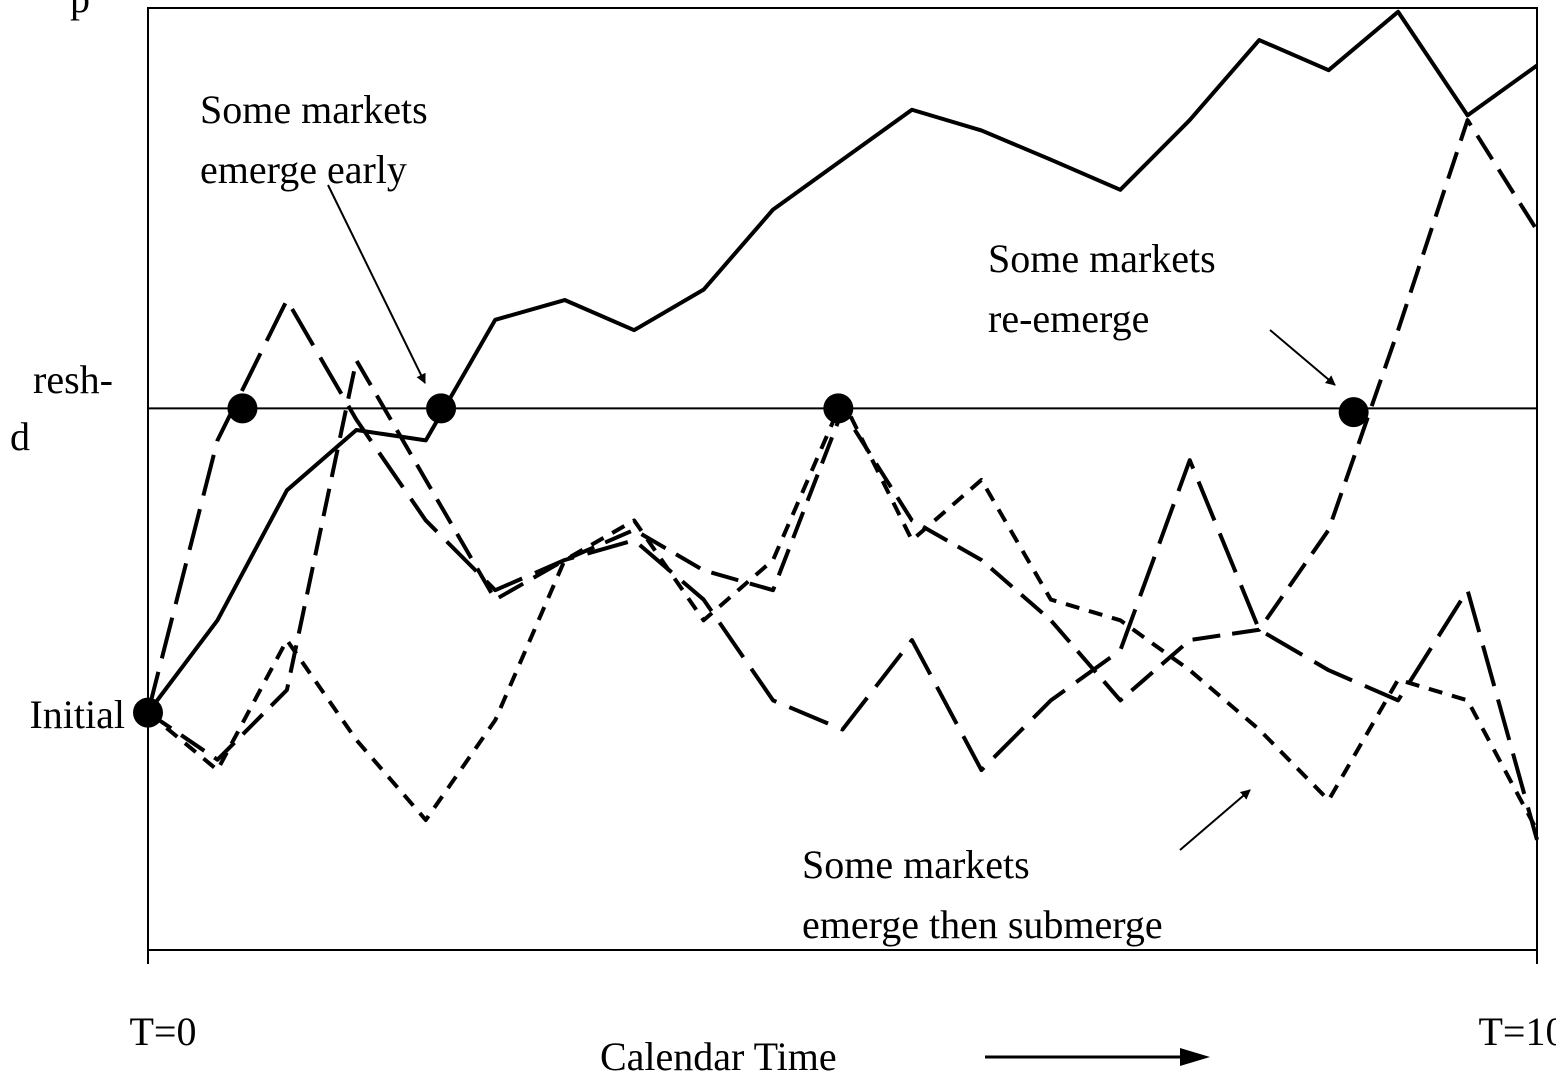 This screenshot has width=1556, height=1081. I want to click on y-label: d, so click(20, 436).